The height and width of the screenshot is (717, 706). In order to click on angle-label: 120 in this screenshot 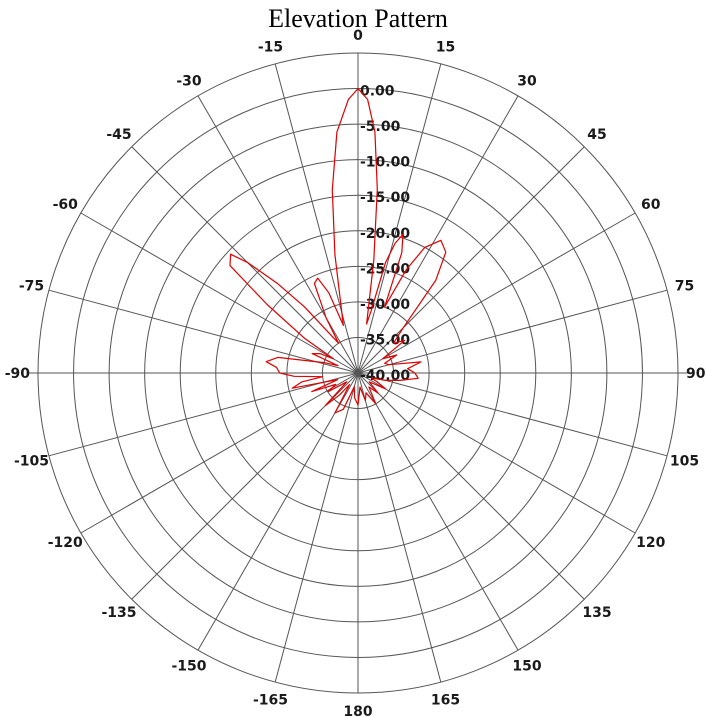, I will do `click(650, 543)`.